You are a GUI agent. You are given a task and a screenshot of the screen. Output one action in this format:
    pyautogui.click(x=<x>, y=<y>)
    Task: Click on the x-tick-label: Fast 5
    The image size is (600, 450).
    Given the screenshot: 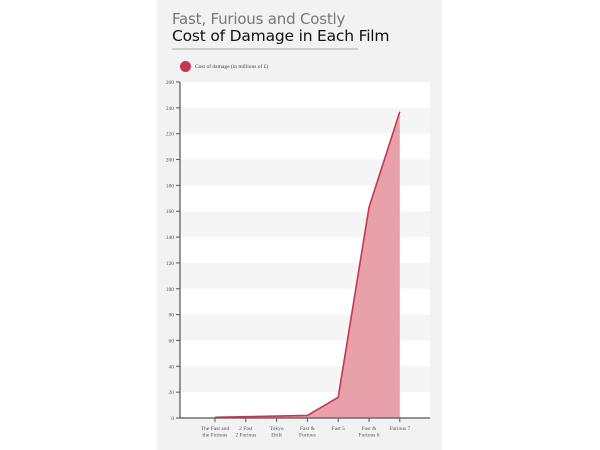 What is the action you would take?
    pyautogui.click(x=339, y=429)
    